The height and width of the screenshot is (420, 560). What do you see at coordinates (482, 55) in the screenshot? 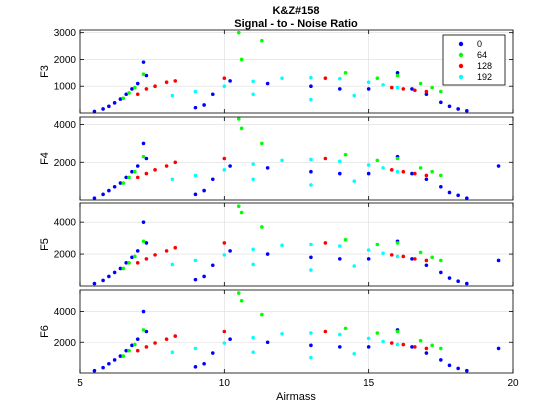
I see `legend-label: 64` at bounding box center [482, 55].